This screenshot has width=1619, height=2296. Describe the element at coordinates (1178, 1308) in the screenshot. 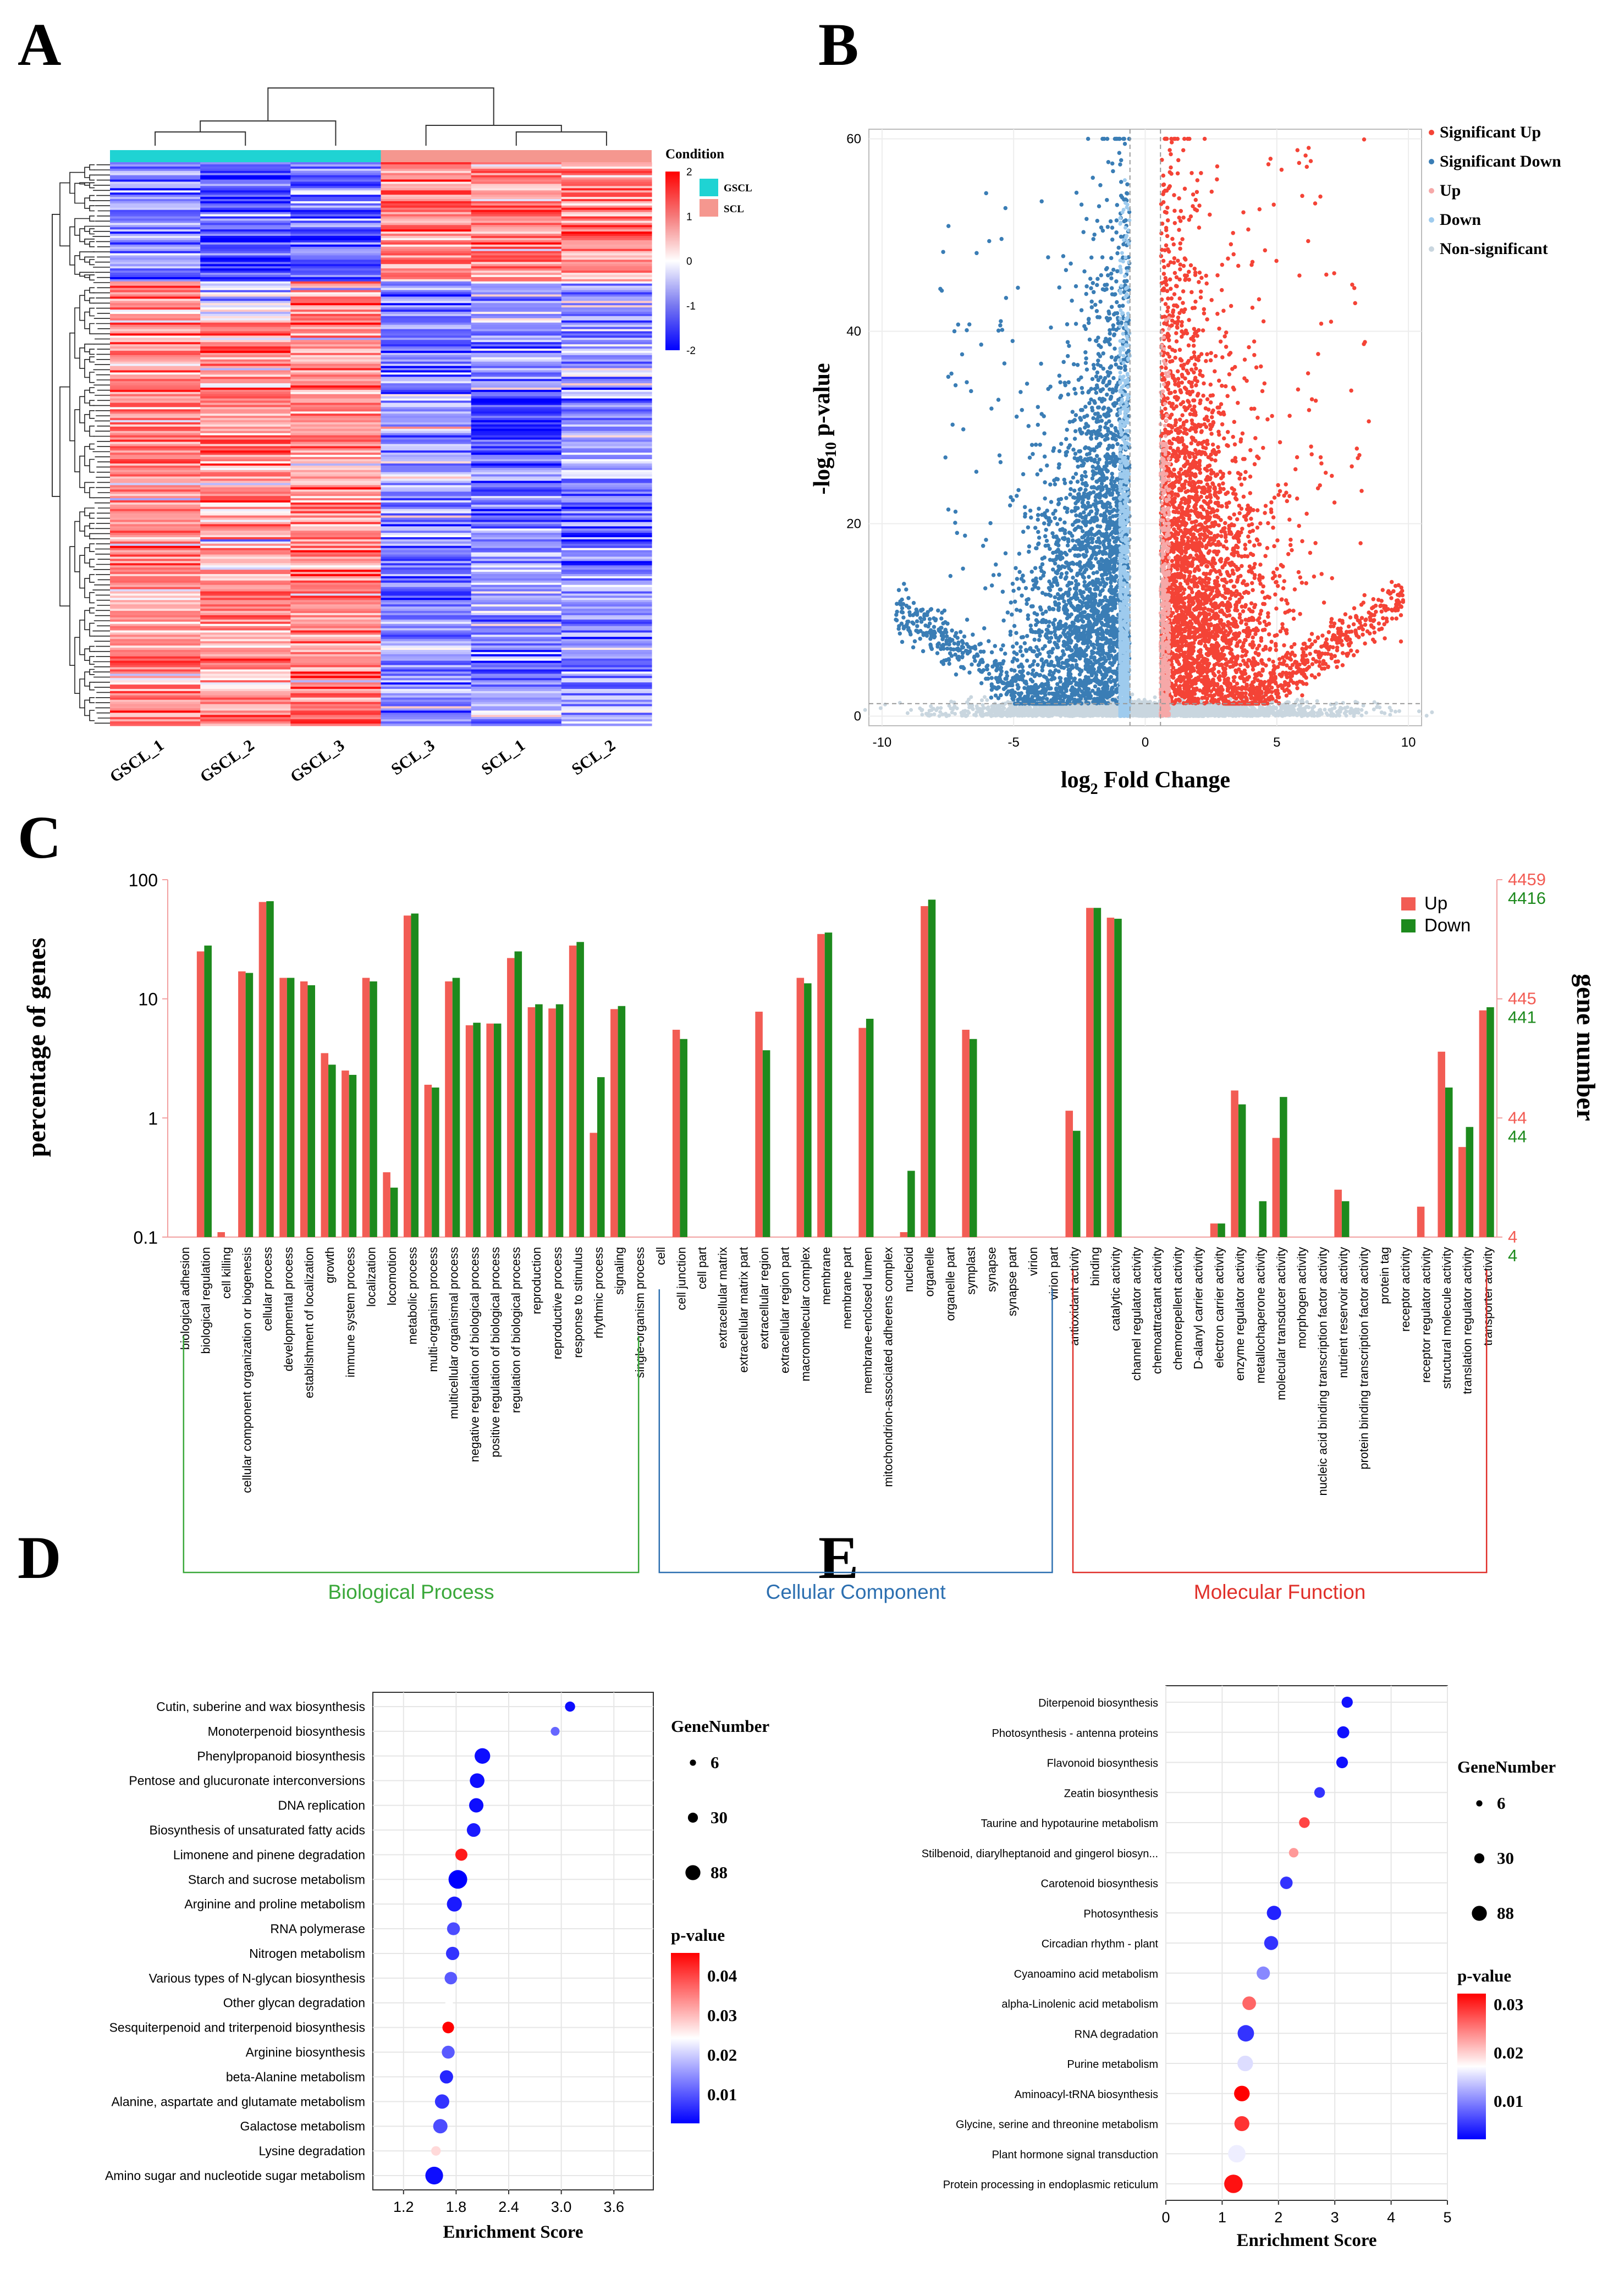

I see `go-category-label: chemorepellent activity` at that location.